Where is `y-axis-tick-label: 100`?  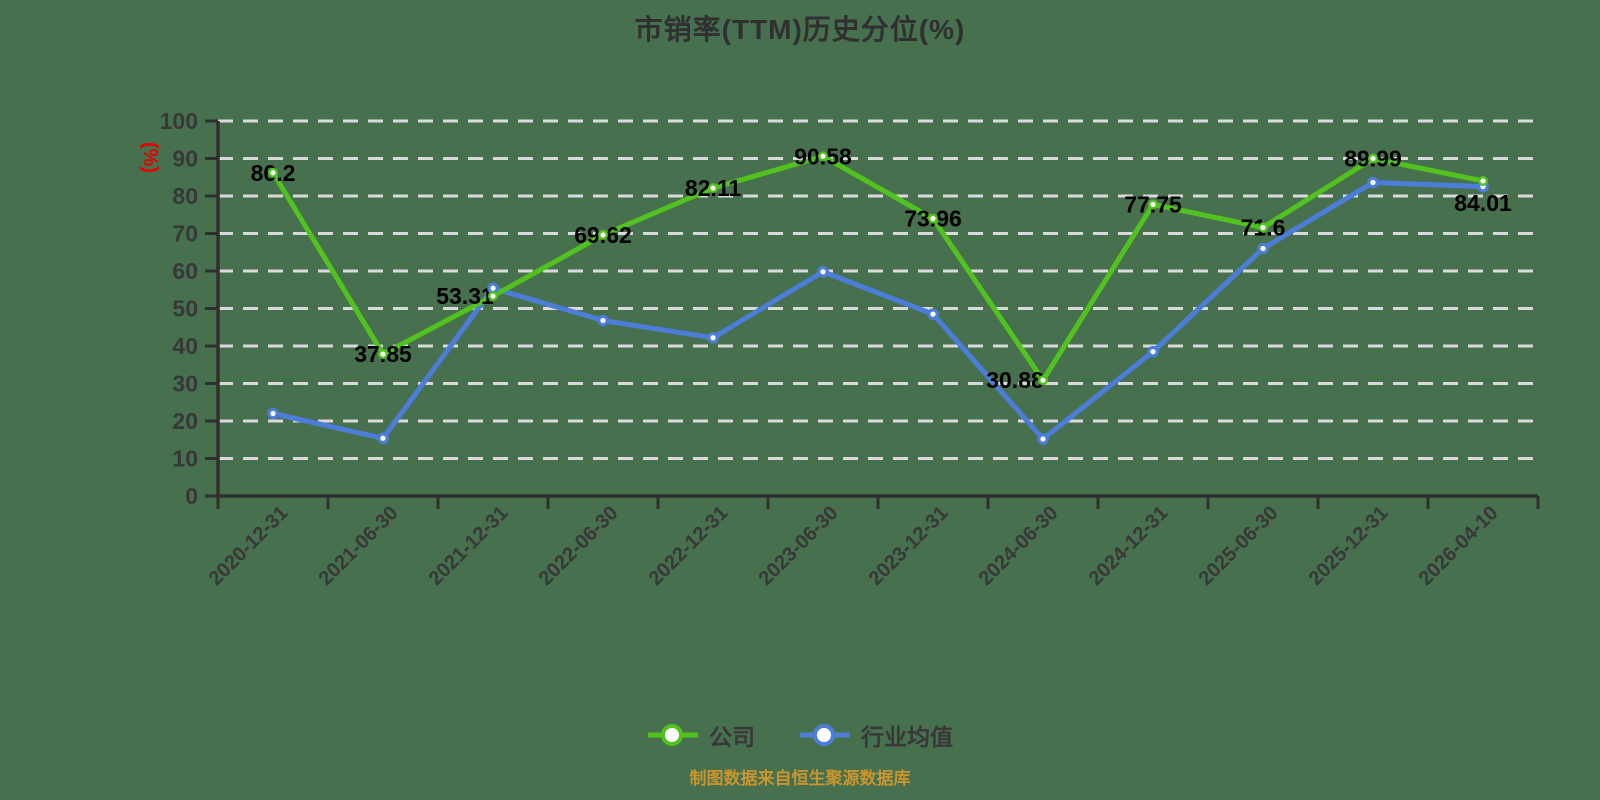
y-axis-tick-label: 100 is located at coordinates (179, 121).